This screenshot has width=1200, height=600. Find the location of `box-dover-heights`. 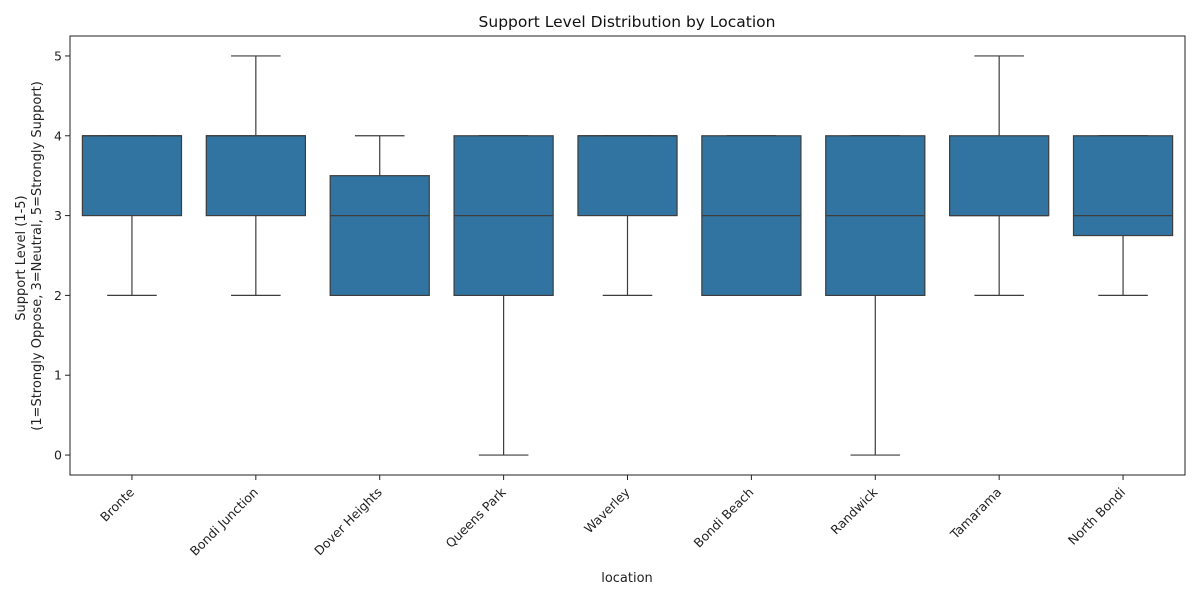

box-dover-heights is located at coordinates (379, 236).